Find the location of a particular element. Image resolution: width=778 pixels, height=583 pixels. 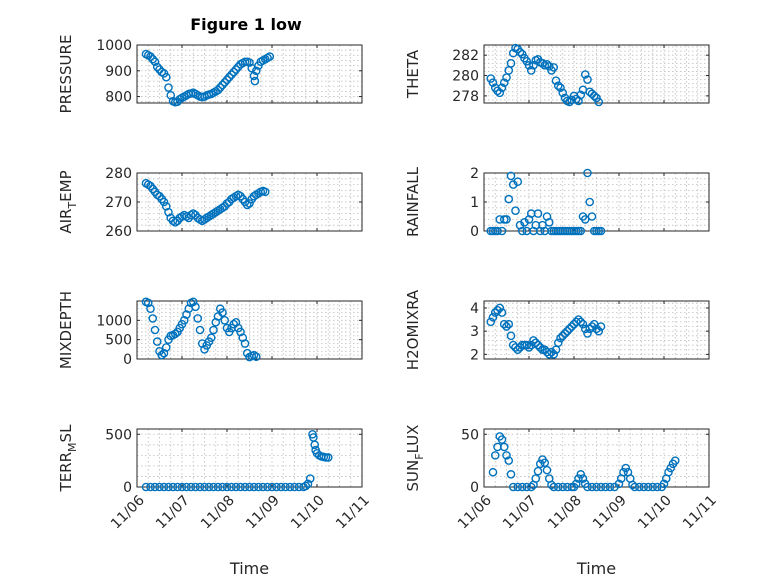

x-tick-label: 11/09 is located at coordinates (610, 513).